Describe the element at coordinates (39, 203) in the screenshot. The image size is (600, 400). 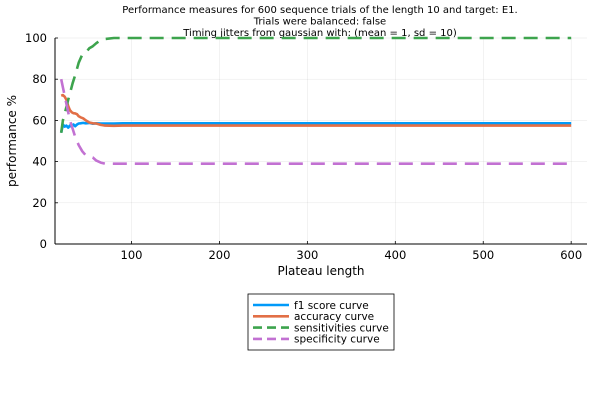
I see `y-tick-label: 20` at that location.